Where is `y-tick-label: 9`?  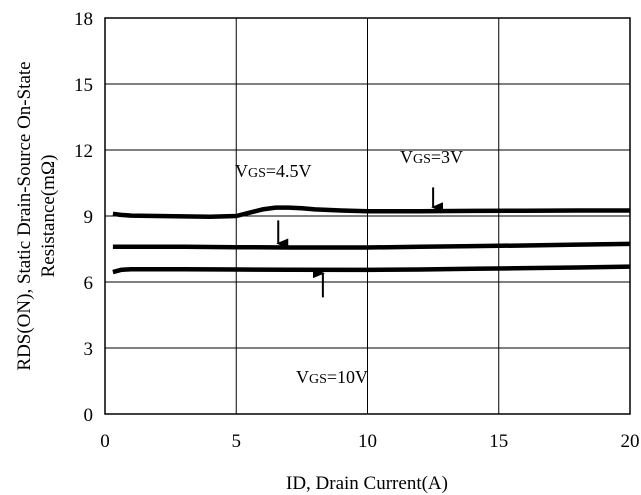 y-tick-label: 9 is located at coordinates (89, 217).